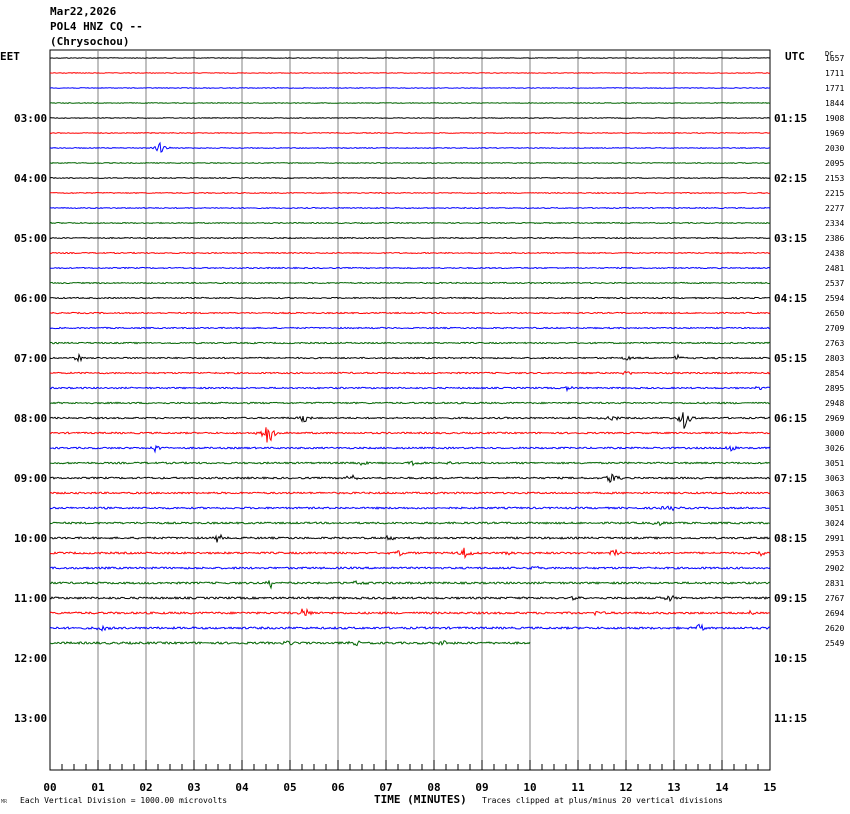 Image resolution: width=850 pixels, height=814 pixels. What do you see at coordinates (30, 538) in the screenshot?
I see `left-hour-label: 10:00` at bounding box center [30, 538].